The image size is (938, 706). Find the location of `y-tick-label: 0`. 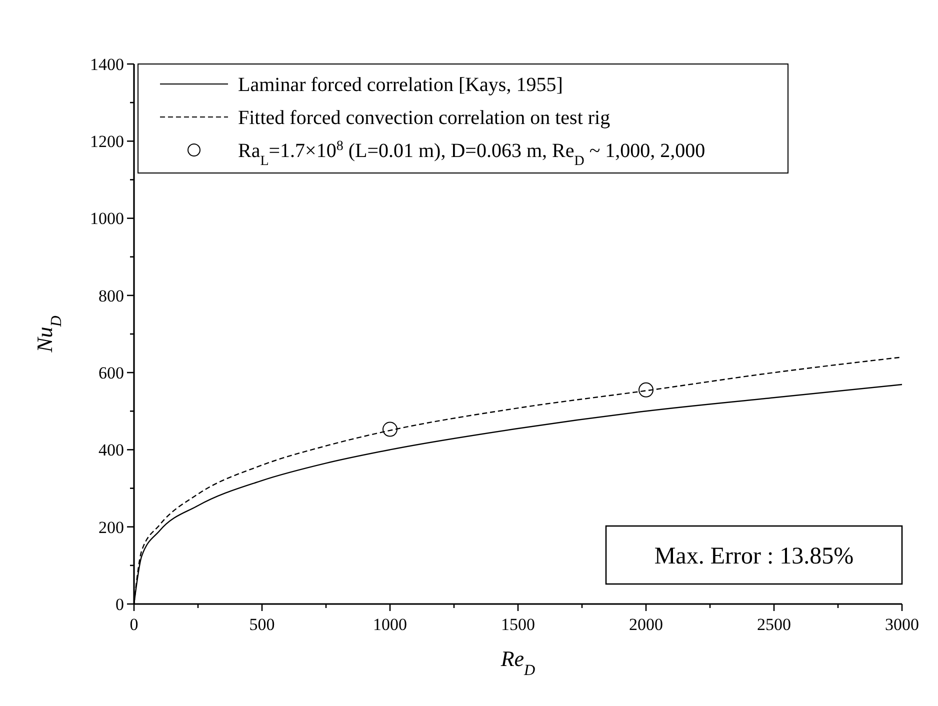

y-tick-label: 0 is located at coordinates (120, 604).